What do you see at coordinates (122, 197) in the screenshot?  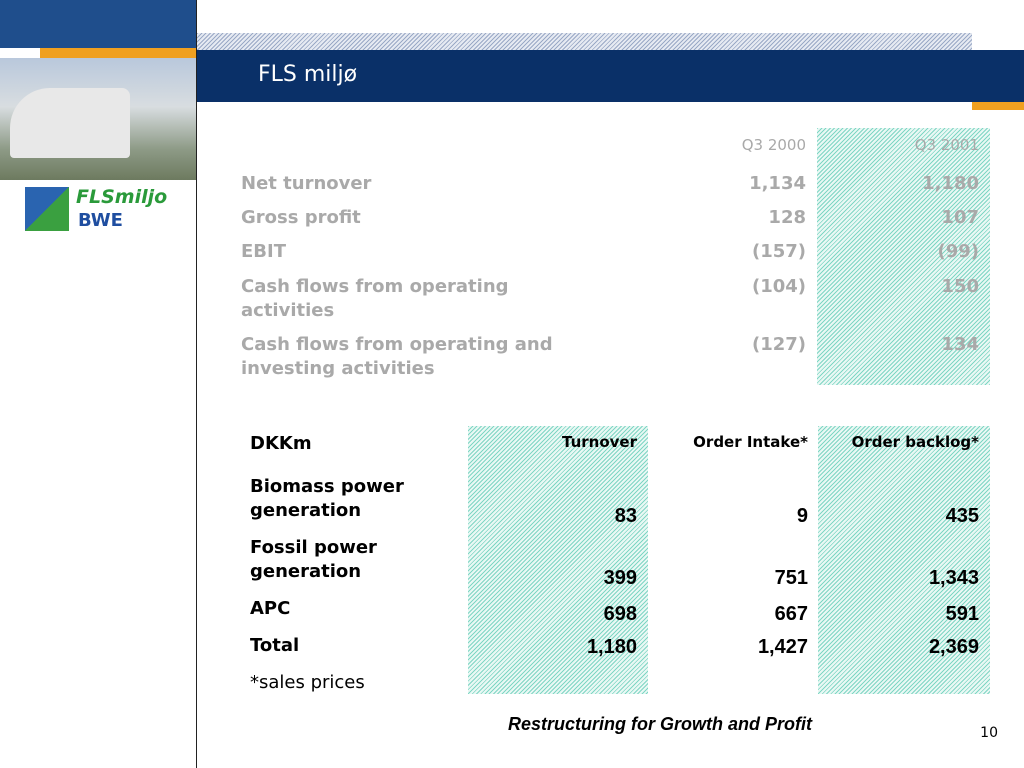 I see `logo-text: FLSmiljo` at bounding box center [122, 197].